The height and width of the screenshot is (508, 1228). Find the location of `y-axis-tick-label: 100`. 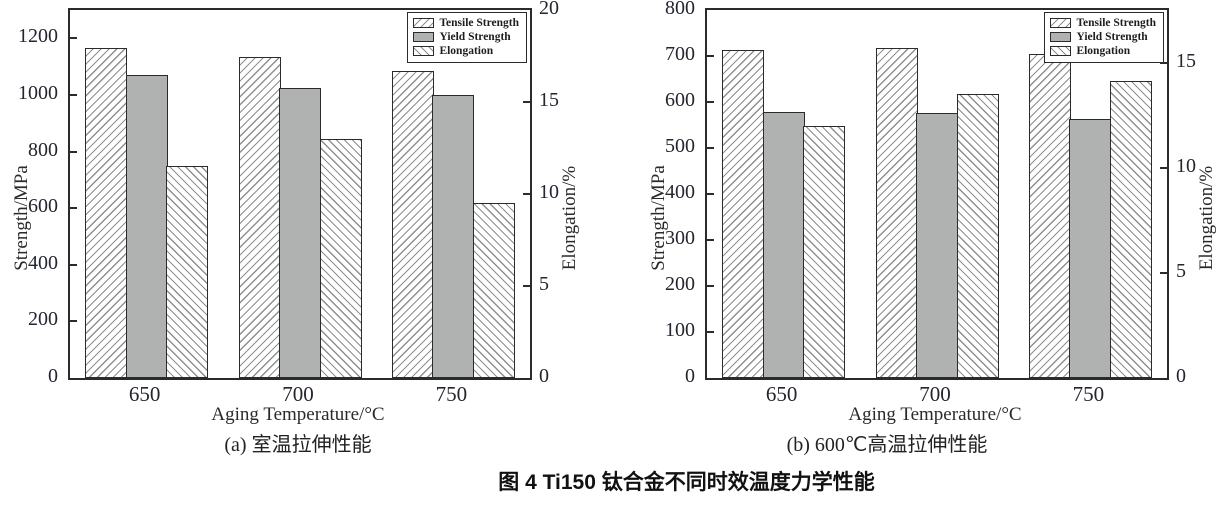

y-axis-tick-label: 100 is located at coordinates (680, 330).